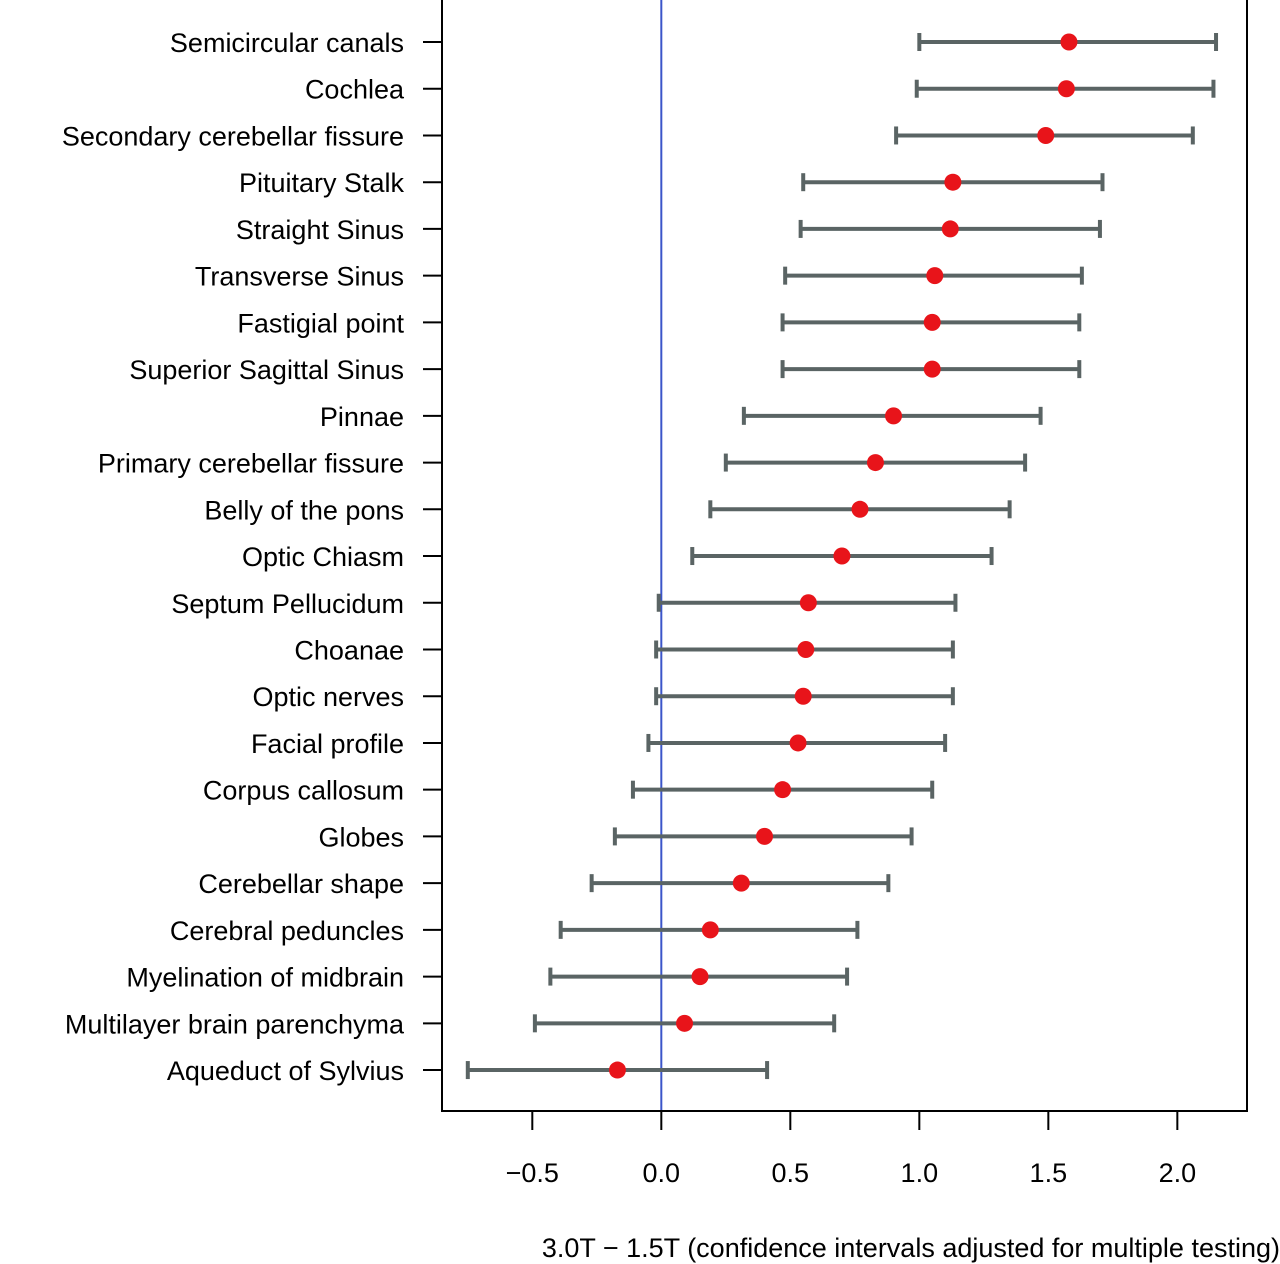 Image resolution: width=1280 pixels, height=1264 pixels. What do you see at coordinates (920, 1173) in the screenshot?
I see `x-tick-label: 1.0` at bounding box center [920, 1173].